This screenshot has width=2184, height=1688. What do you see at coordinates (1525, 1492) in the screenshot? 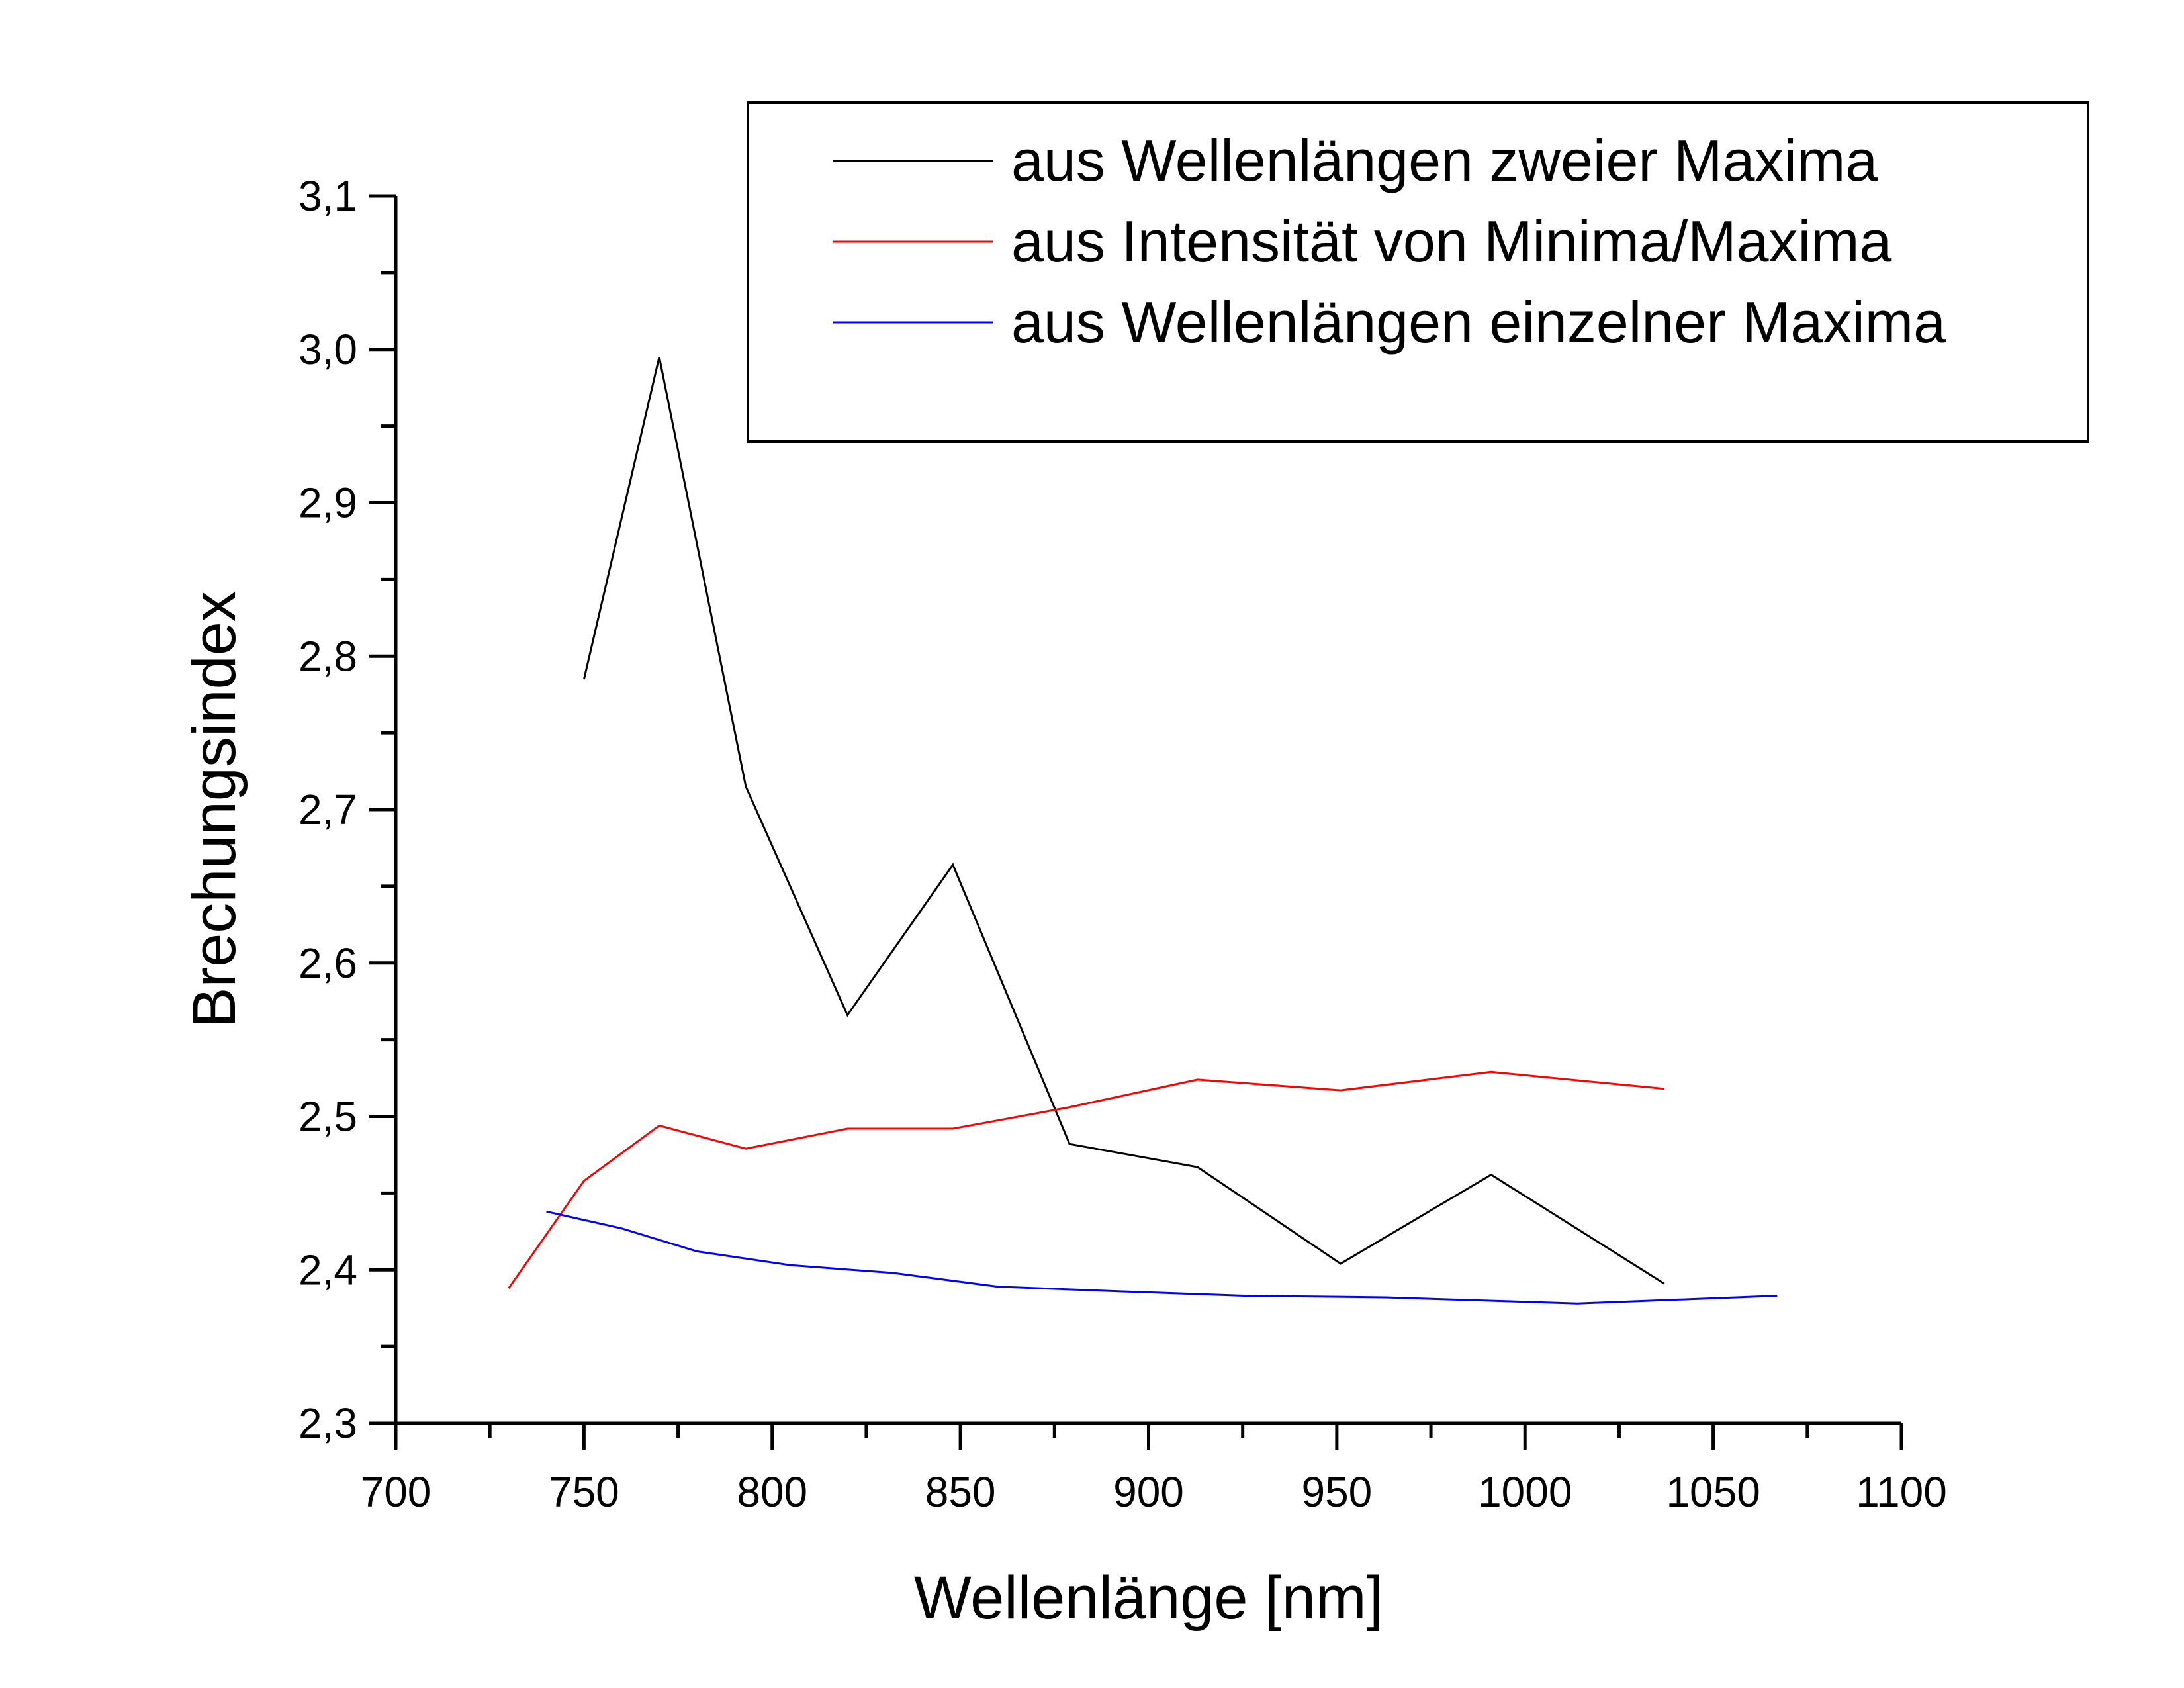
I see `x-tick-label: 1000` at bounding box center [1525, 1492].